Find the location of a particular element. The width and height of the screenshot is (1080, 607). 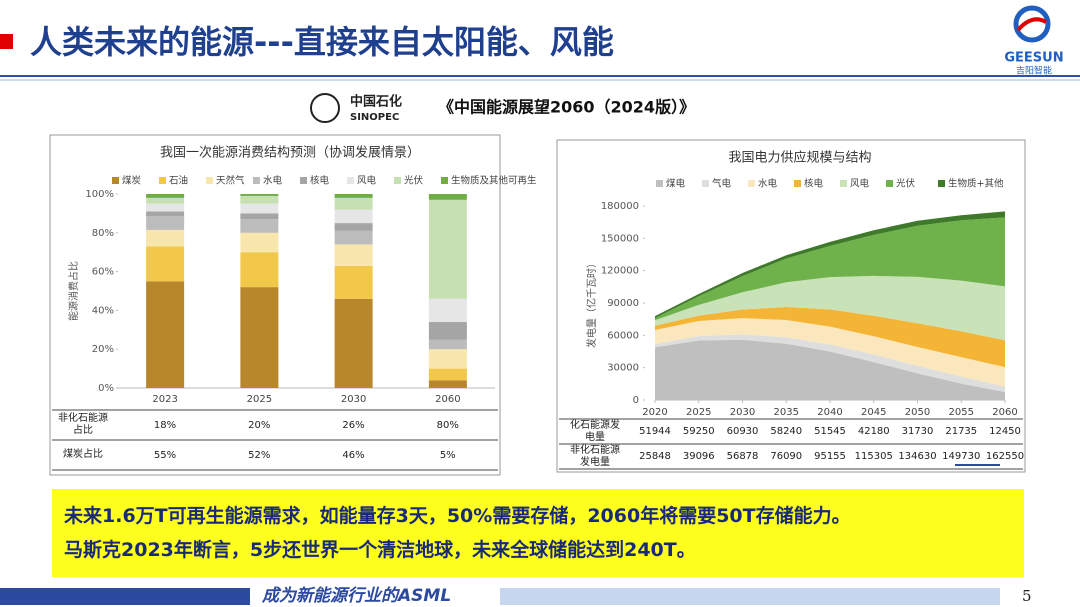

table-cell: 56878 is located at coordinates (742, 456).